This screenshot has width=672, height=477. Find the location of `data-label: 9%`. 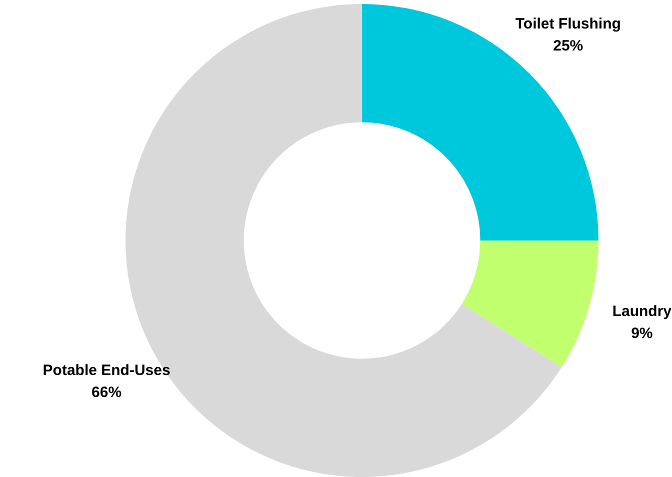

data-label: 9% is located at coordinates (642, 333).